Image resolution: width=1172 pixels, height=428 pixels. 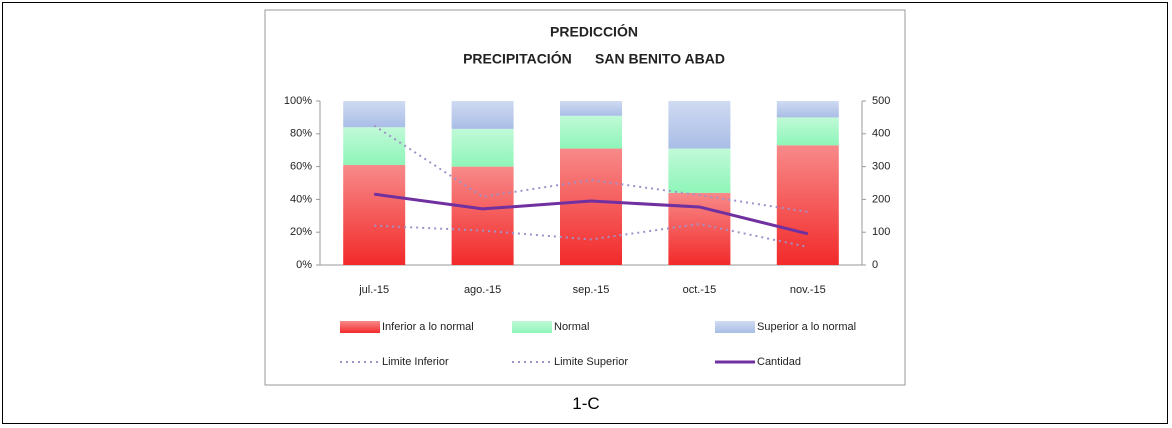 What do you see at coordinates (594, 58) in the screenshot?
I see `chart-subtitle: PRECIPITACIÓN SAN BENITO ABAD` at bounding box center [594, 58].